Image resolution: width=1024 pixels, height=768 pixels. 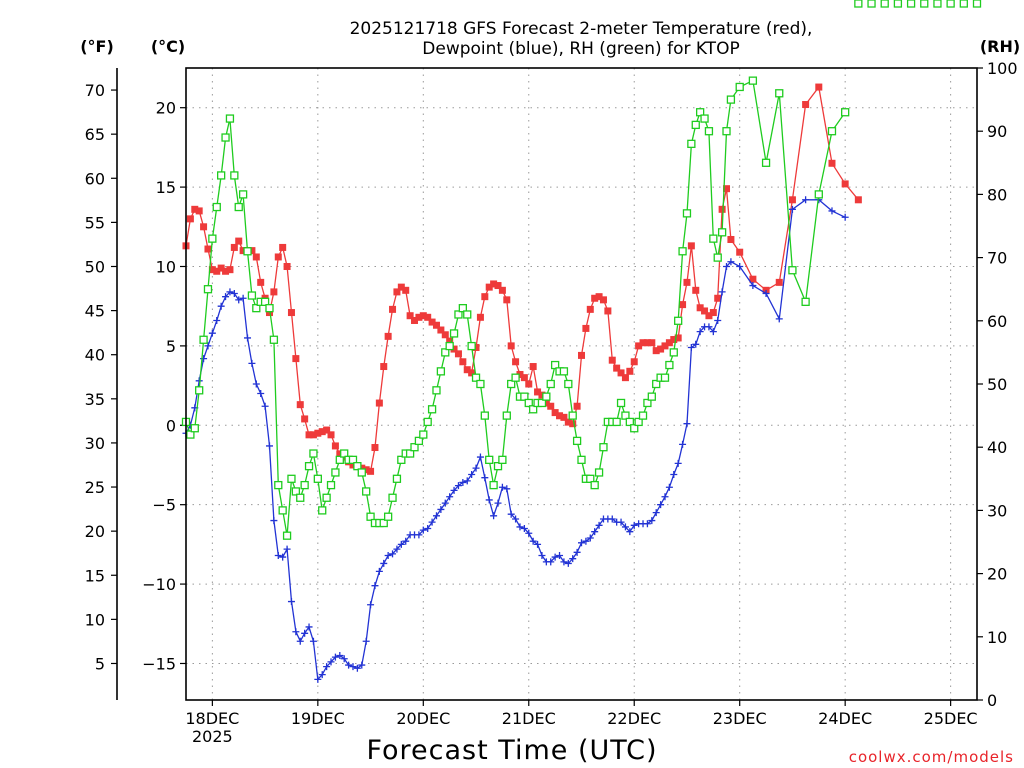 I want to click on rh-unit-label: (RH), so click(x=1000, y=46).